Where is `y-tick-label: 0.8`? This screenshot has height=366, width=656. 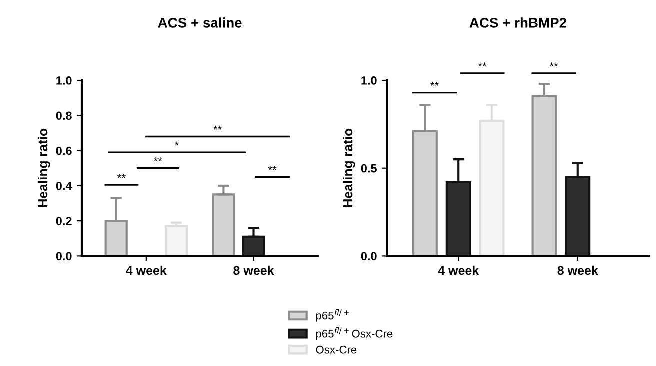
y-tick-label: 0.8 is located at coordinates (64, 116).